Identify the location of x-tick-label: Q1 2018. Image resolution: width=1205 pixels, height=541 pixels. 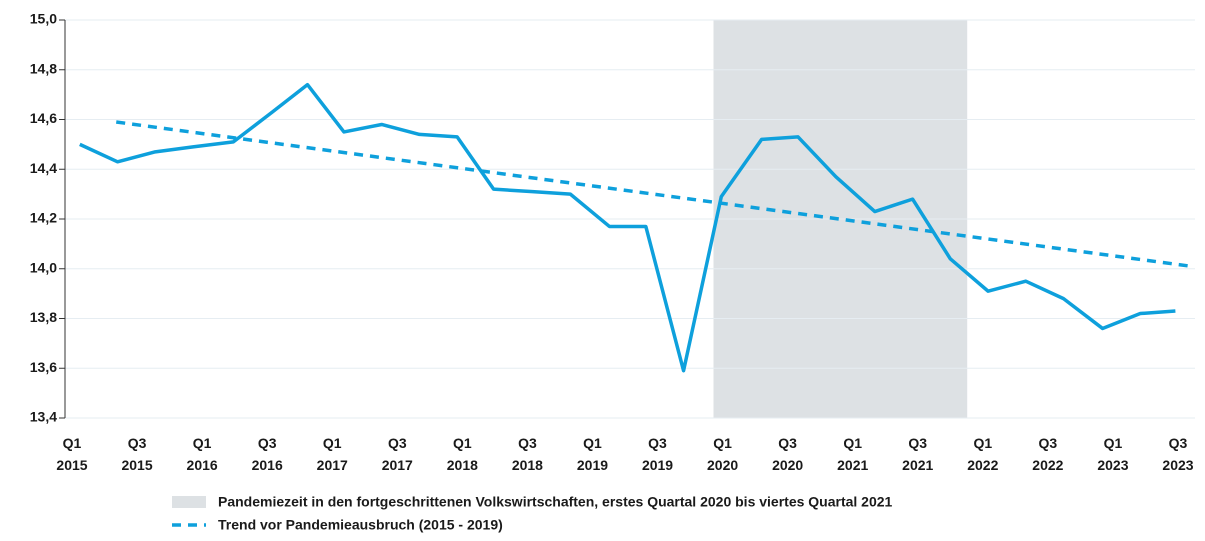
(462, 454).